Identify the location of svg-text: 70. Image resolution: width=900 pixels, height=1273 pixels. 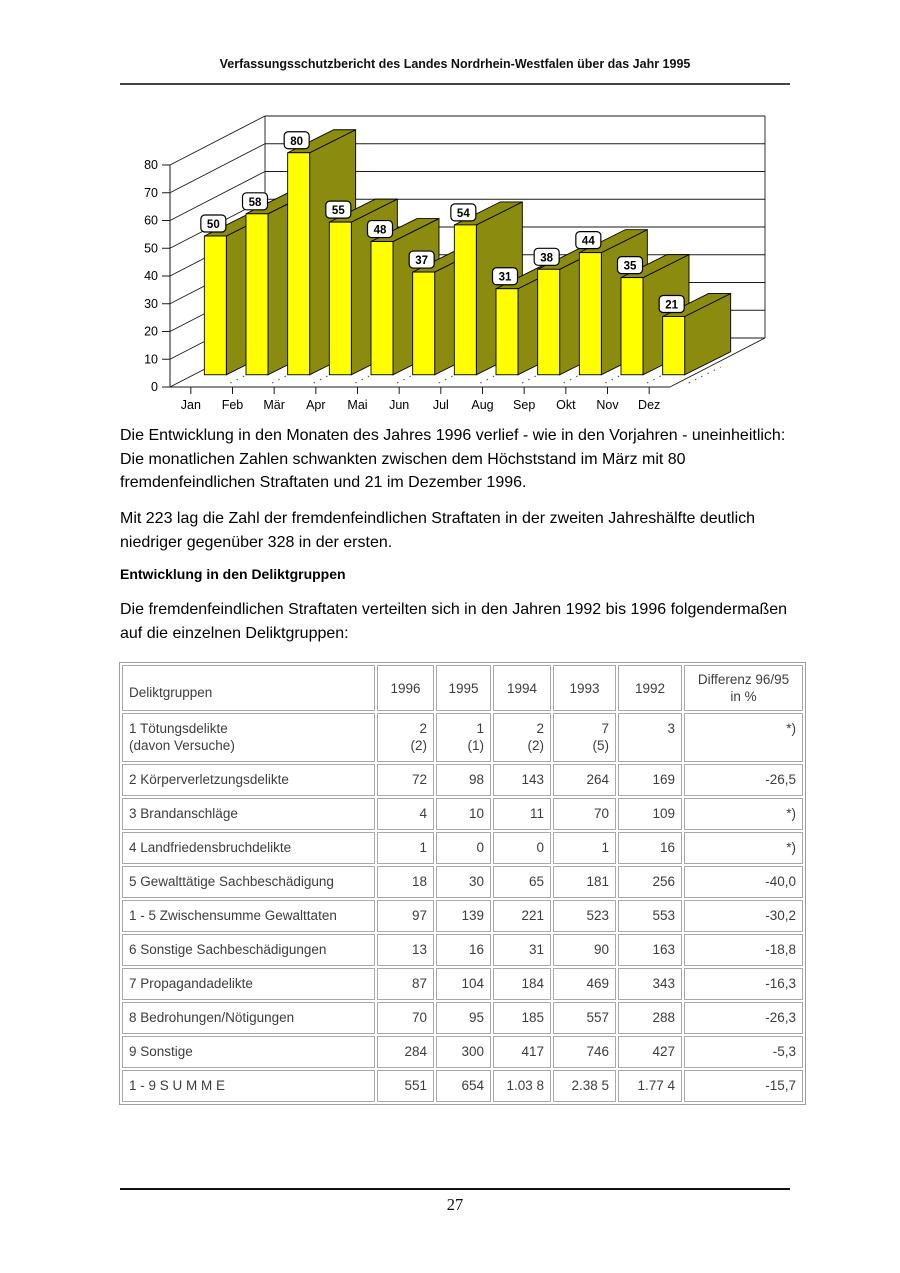
(151, 193).